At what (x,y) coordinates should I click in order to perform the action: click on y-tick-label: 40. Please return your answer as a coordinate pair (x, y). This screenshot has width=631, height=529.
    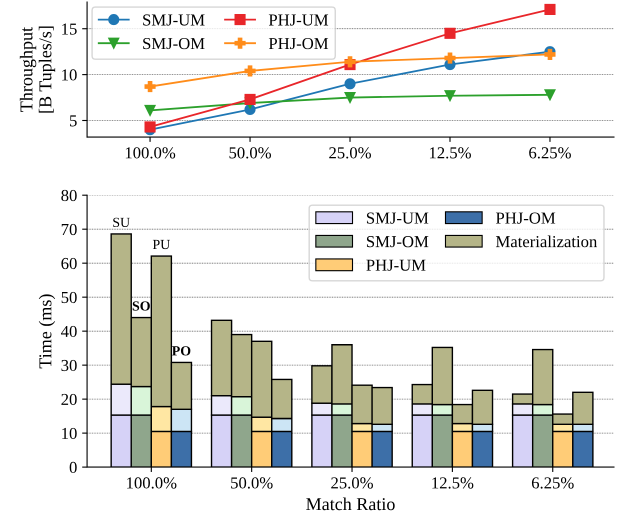
    Looking at the image, I should click on (69, 332).